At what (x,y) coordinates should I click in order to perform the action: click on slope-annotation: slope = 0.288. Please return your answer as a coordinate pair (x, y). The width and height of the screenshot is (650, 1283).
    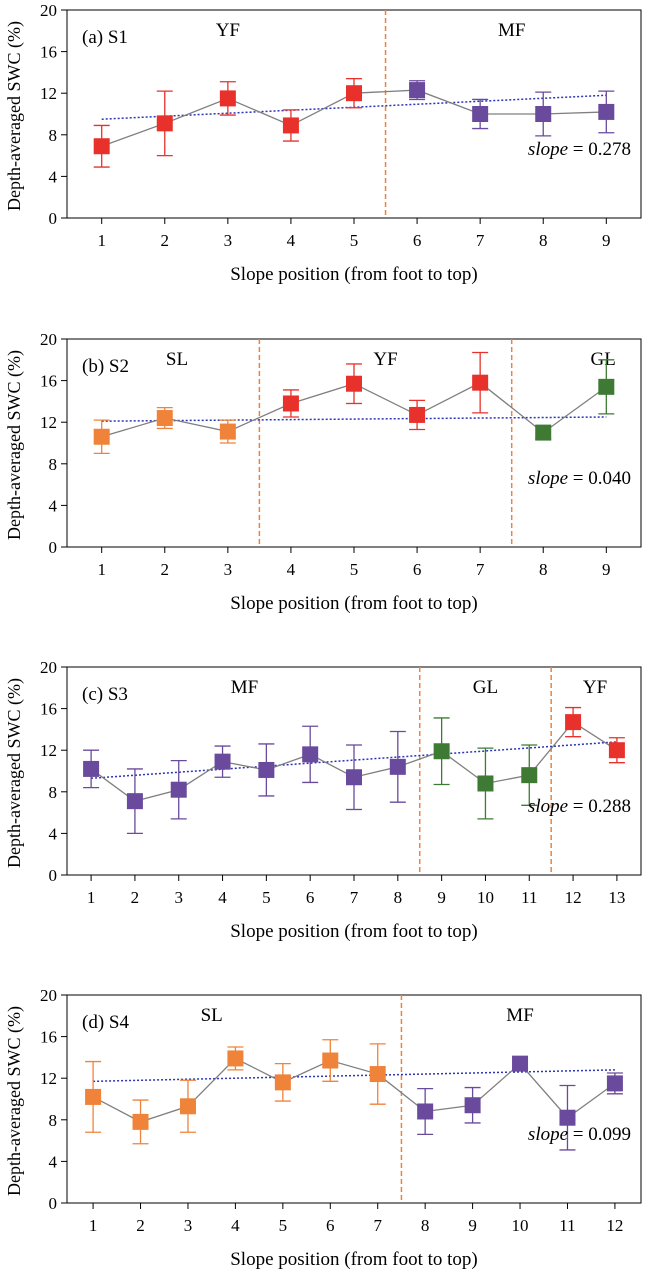
    Looking at the image, I should click on (579, 806).